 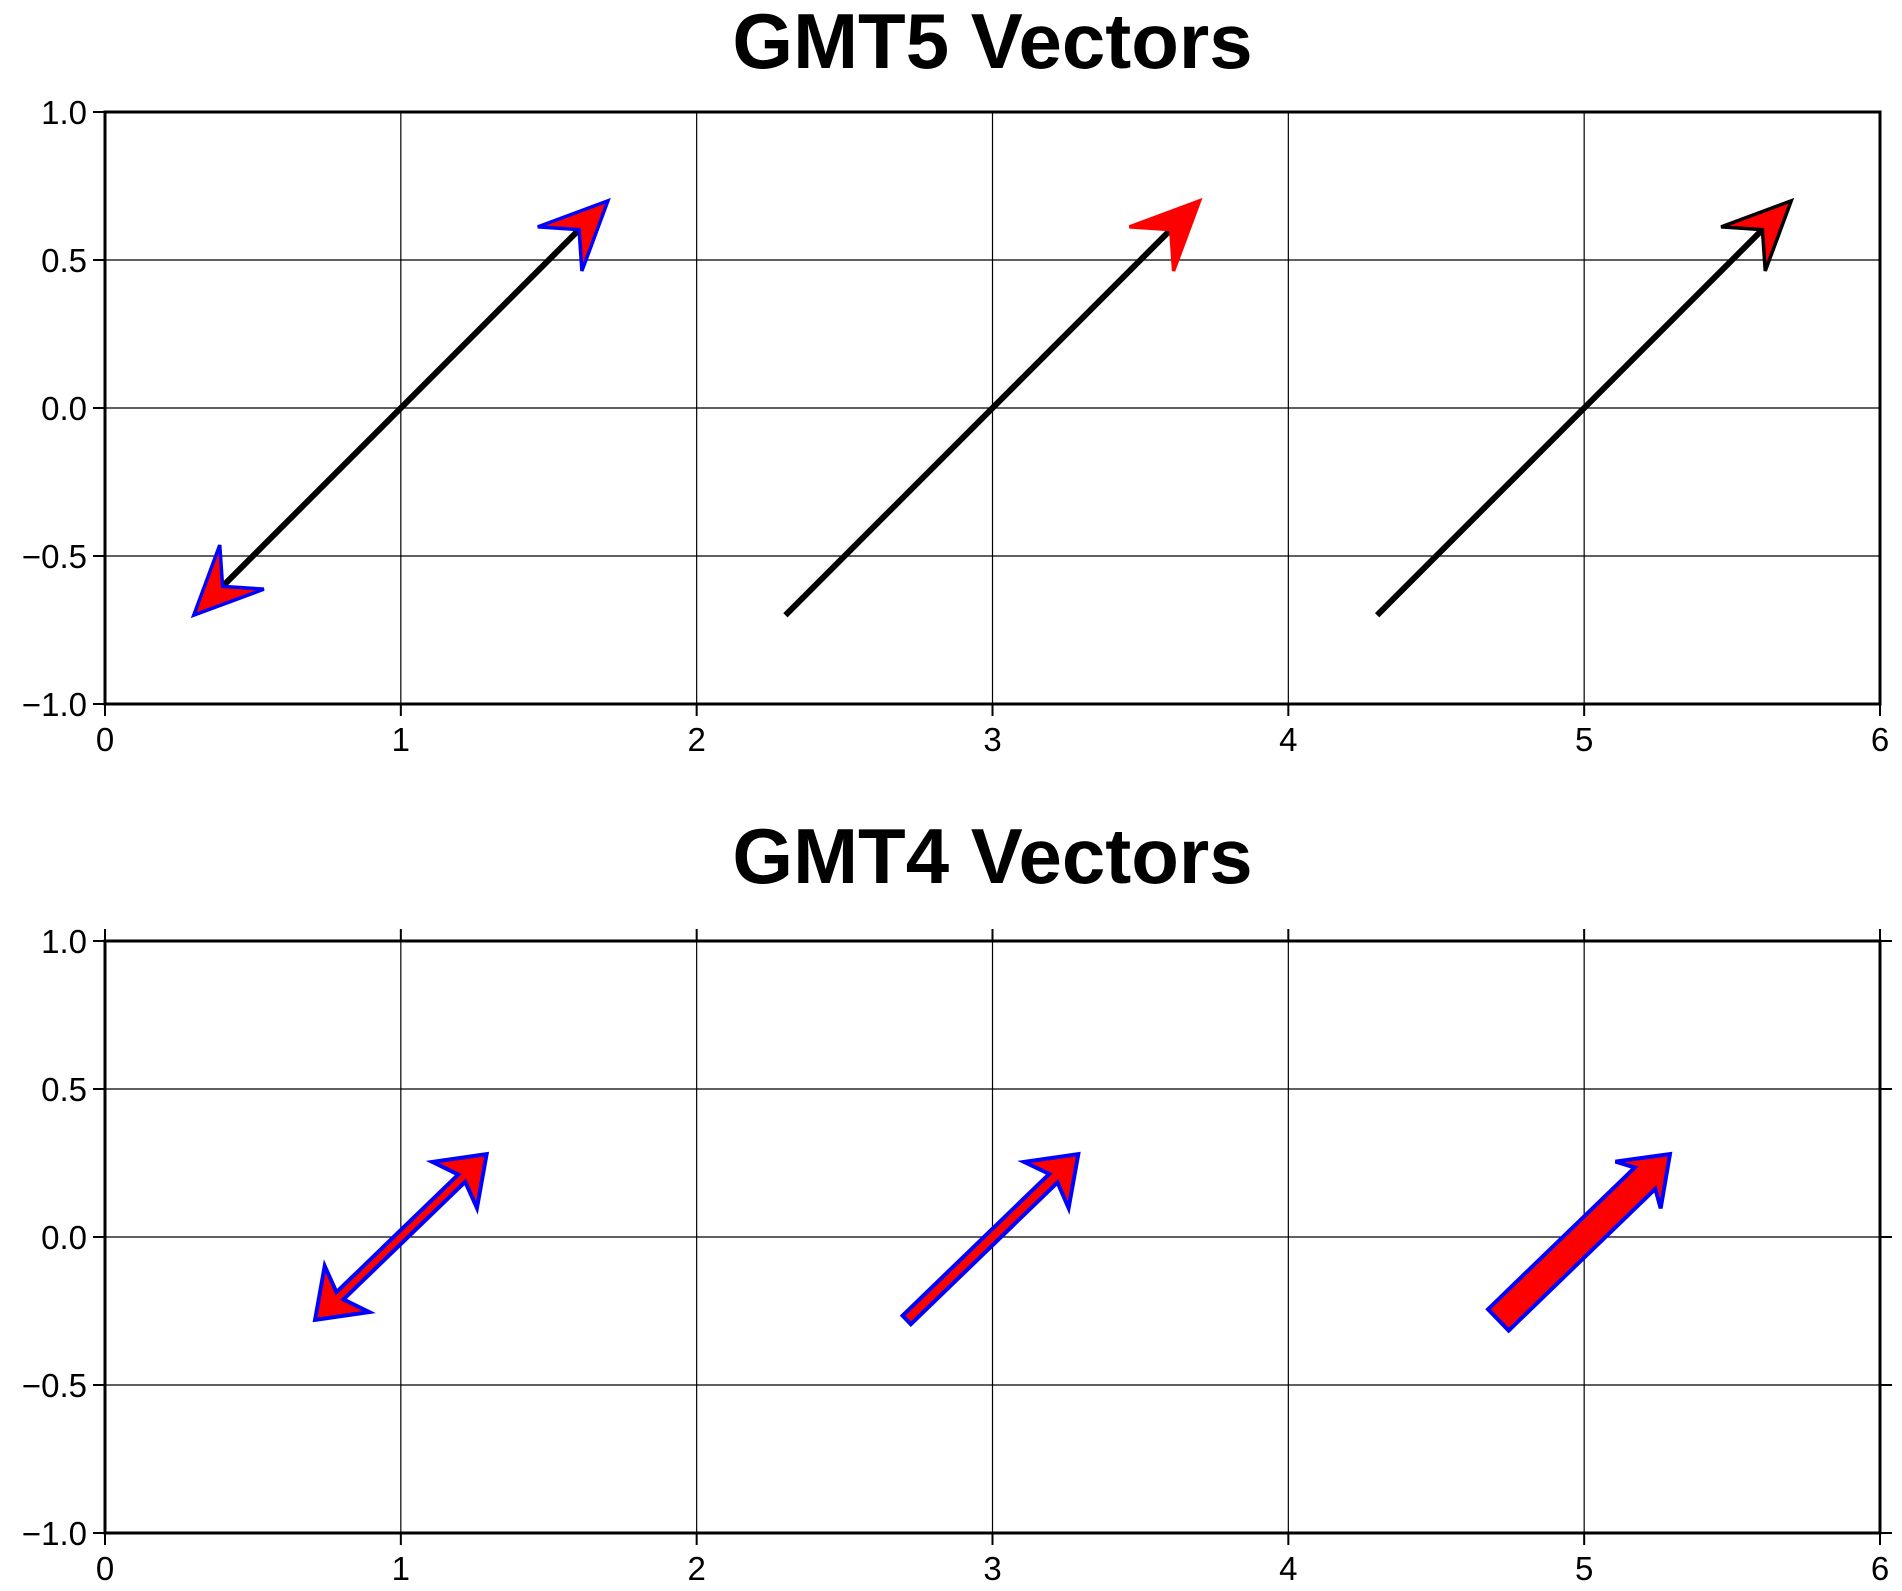 What do you see at coordinates (992, 856) in the screenshot?
I see `chart-title: GMT4 Vectors` at bounding box center [992, 856].